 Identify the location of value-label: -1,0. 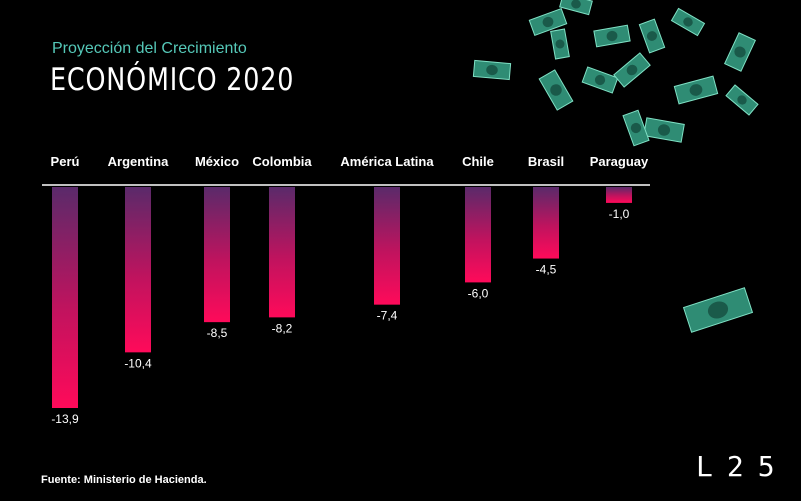
(619, 214).